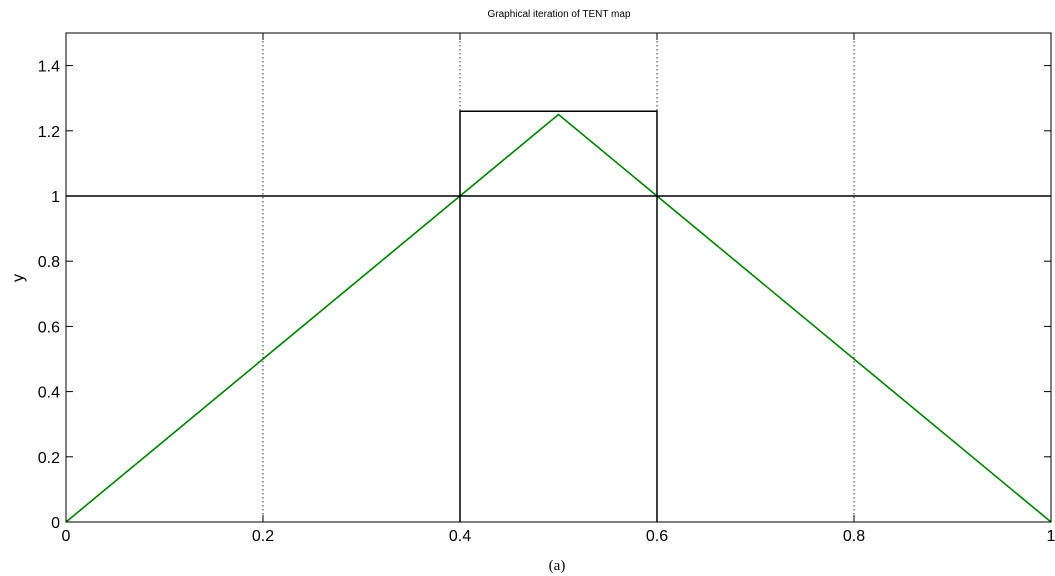  I want to click on figure-caption: (a), so click(557, 566).